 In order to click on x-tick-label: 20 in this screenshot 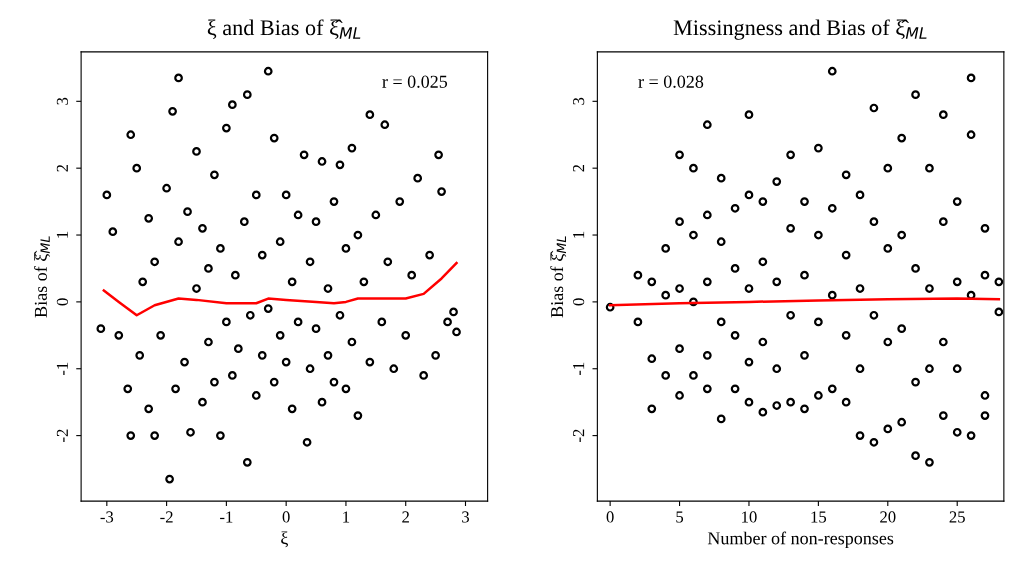, I will do `click(888, 517)`.